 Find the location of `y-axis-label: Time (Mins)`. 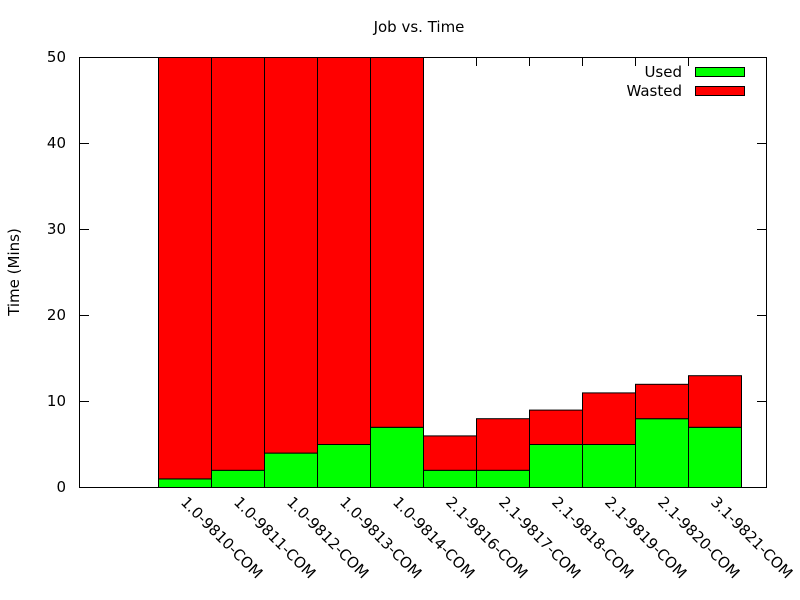

y-axis-label: Time (Mins) is located at coordinates (14, 272).